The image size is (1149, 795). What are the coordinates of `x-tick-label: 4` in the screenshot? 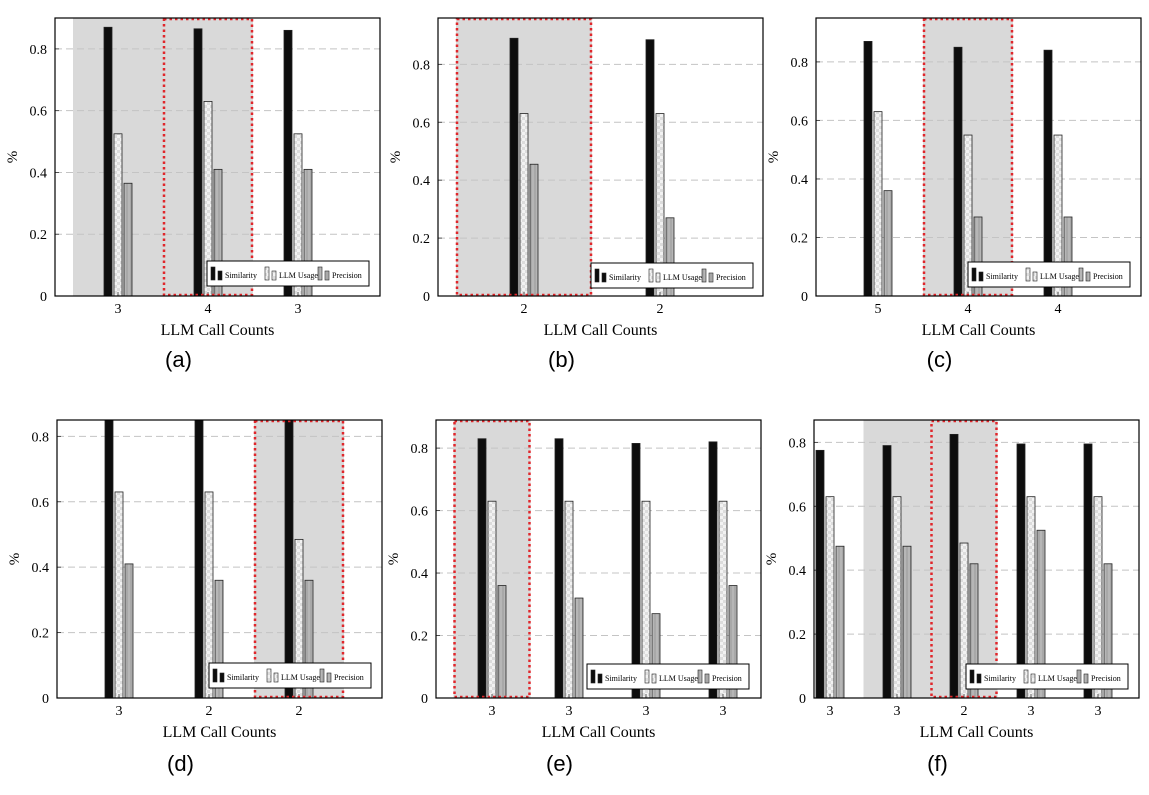 It's located at (1058, 309).